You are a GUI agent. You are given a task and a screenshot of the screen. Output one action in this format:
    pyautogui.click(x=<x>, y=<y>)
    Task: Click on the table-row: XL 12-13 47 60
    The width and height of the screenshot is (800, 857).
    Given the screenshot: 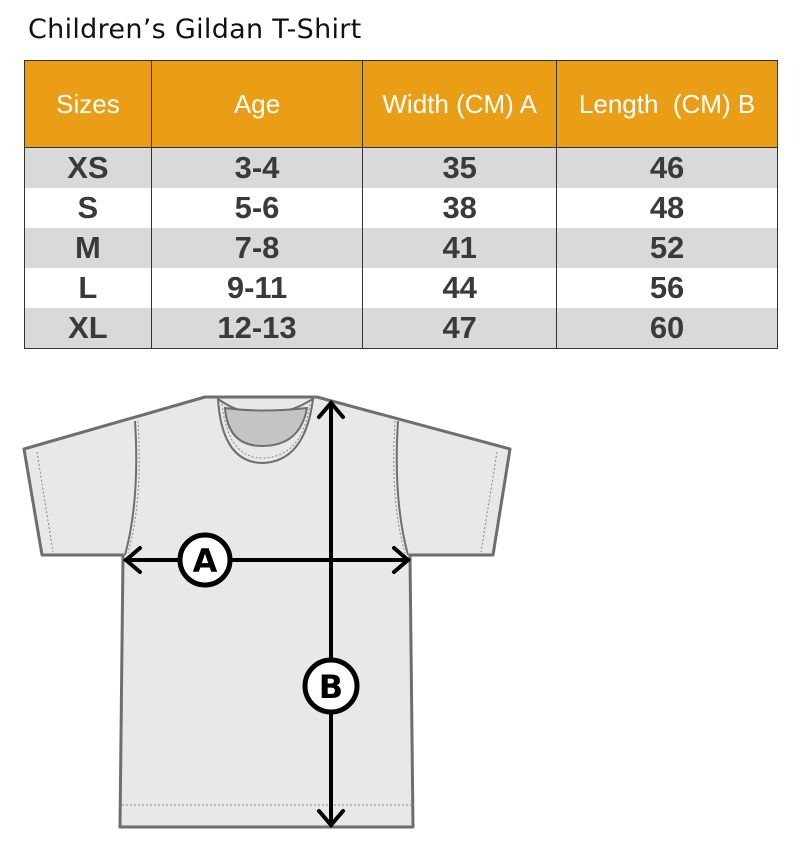 What is the action you would take?
    pyautogui.click(x=401, y=328)
    